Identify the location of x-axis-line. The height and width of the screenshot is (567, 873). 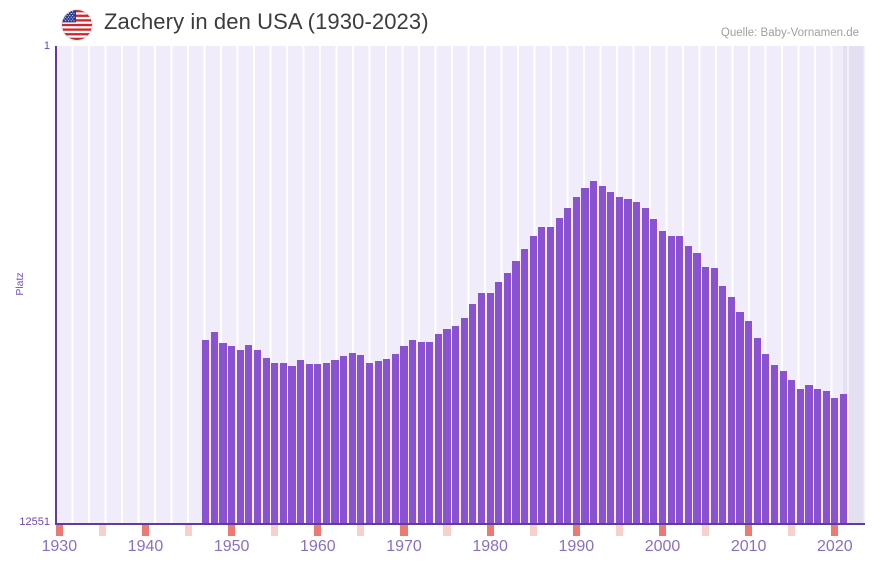
(460, 524).